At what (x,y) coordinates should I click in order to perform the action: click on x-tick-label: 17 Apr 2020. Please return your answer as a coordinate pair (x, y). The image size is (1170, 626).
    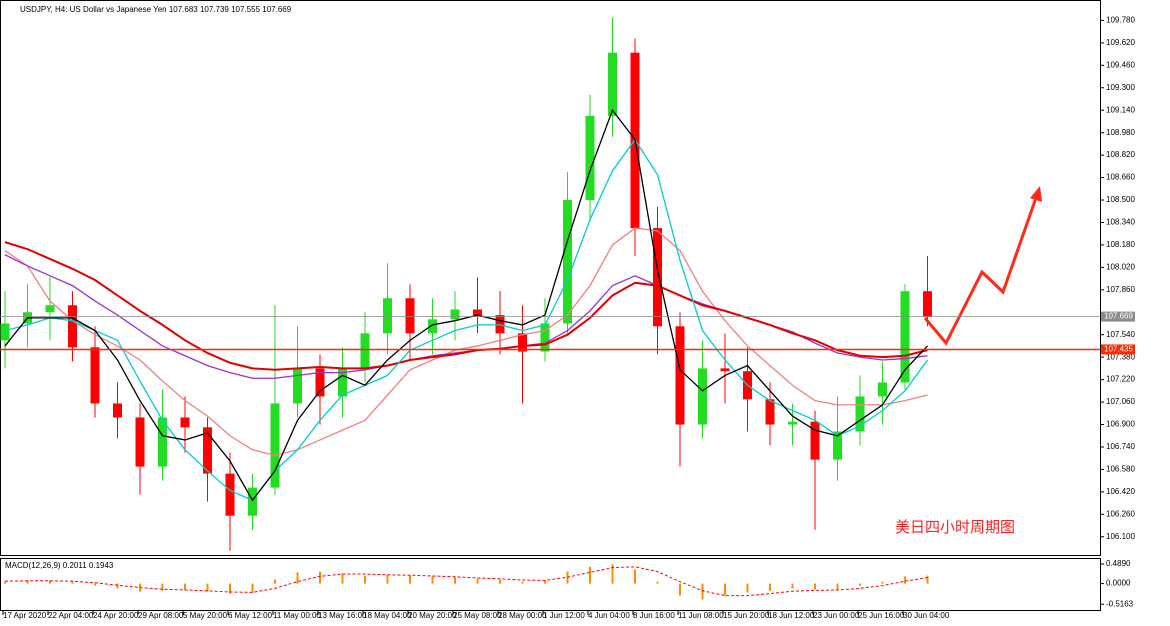
    Looking at the image, I should click on (25, 615).